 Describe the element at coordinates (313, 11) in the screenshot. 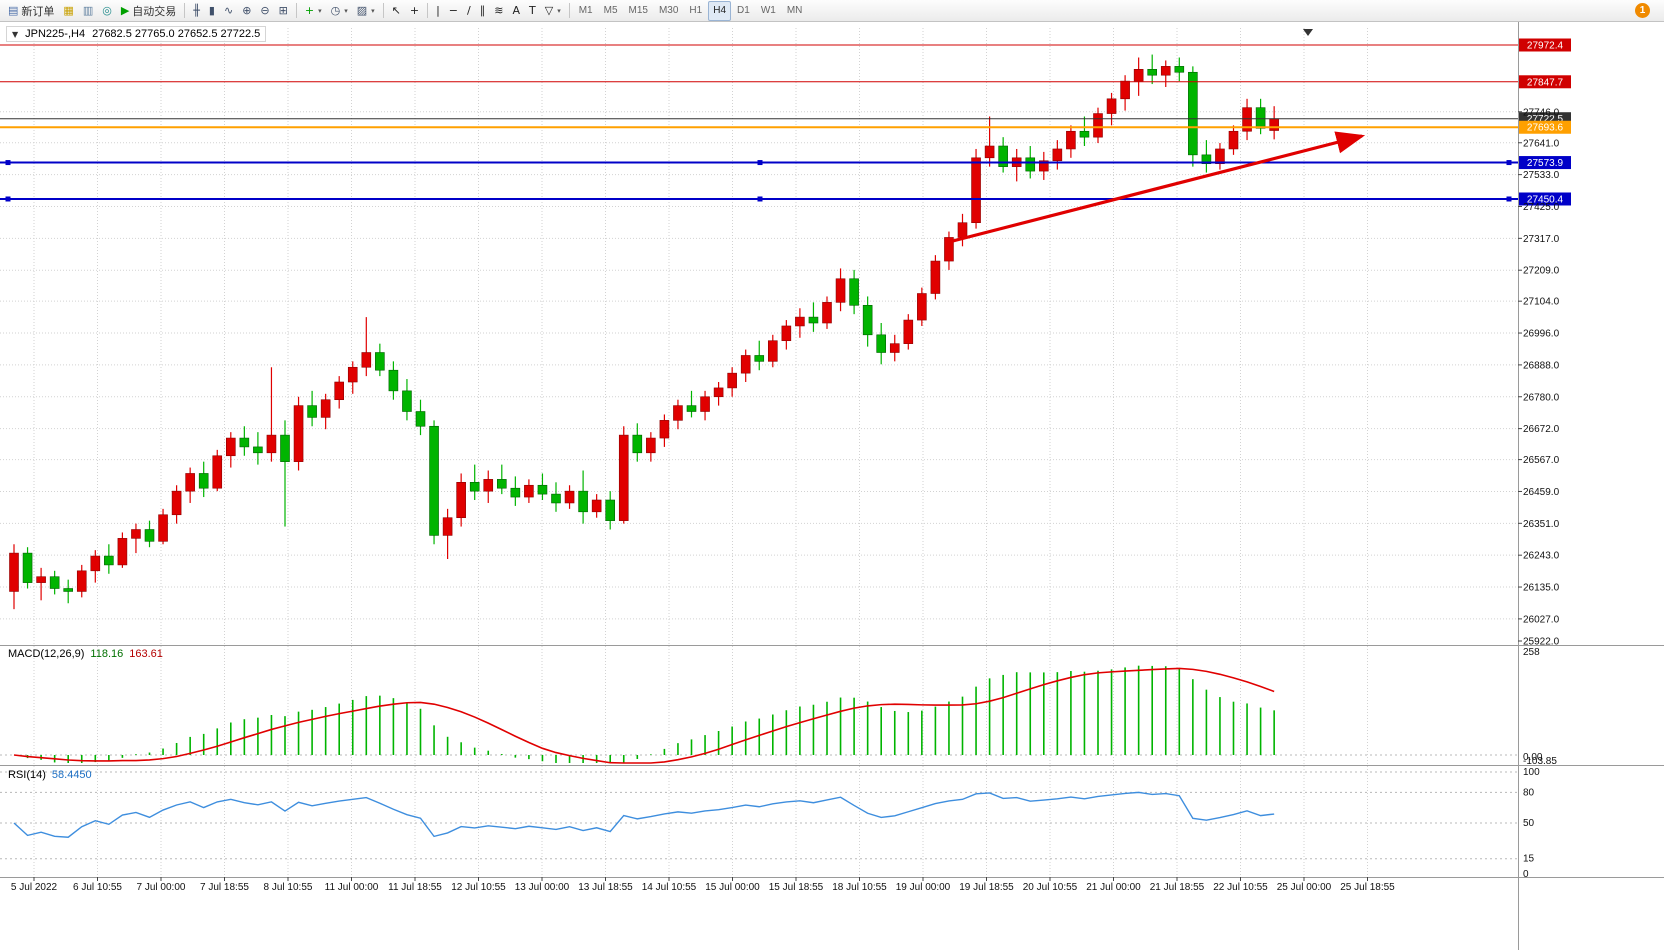

I see `indicators-button: + ▾` at that location.